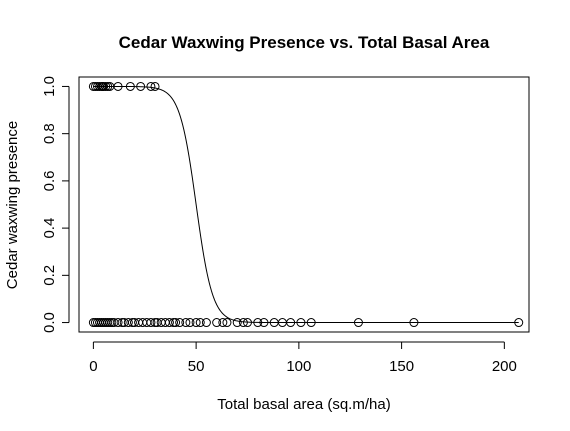 This screenshot has height=431, width=570. Describe the element at coordinates (12, 205) in the screenshot. I see `y-axis-label: Cedar waxwing presence` at that location.